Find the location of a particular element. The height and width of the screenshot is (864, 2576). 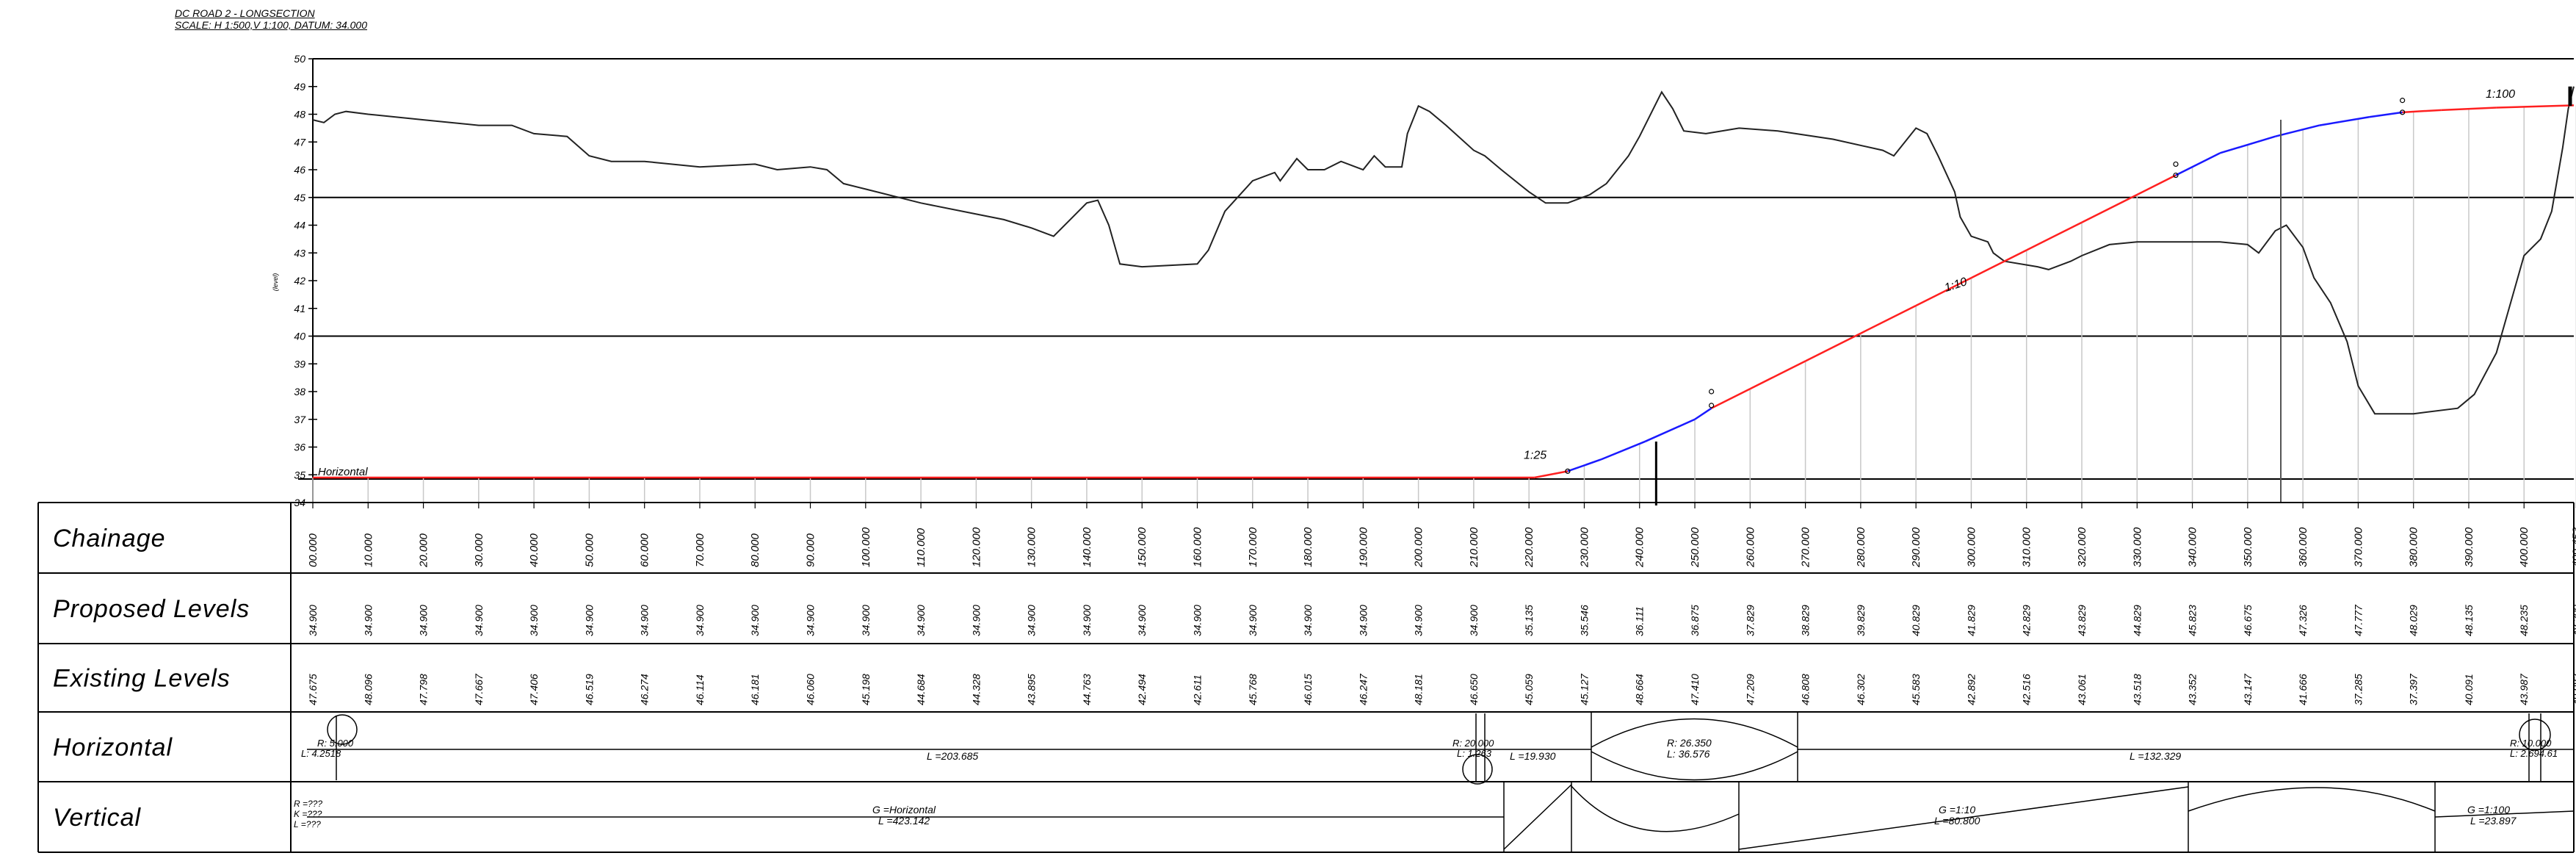

proposed-level-2: 34.900 is located at coordinates (424, 620).